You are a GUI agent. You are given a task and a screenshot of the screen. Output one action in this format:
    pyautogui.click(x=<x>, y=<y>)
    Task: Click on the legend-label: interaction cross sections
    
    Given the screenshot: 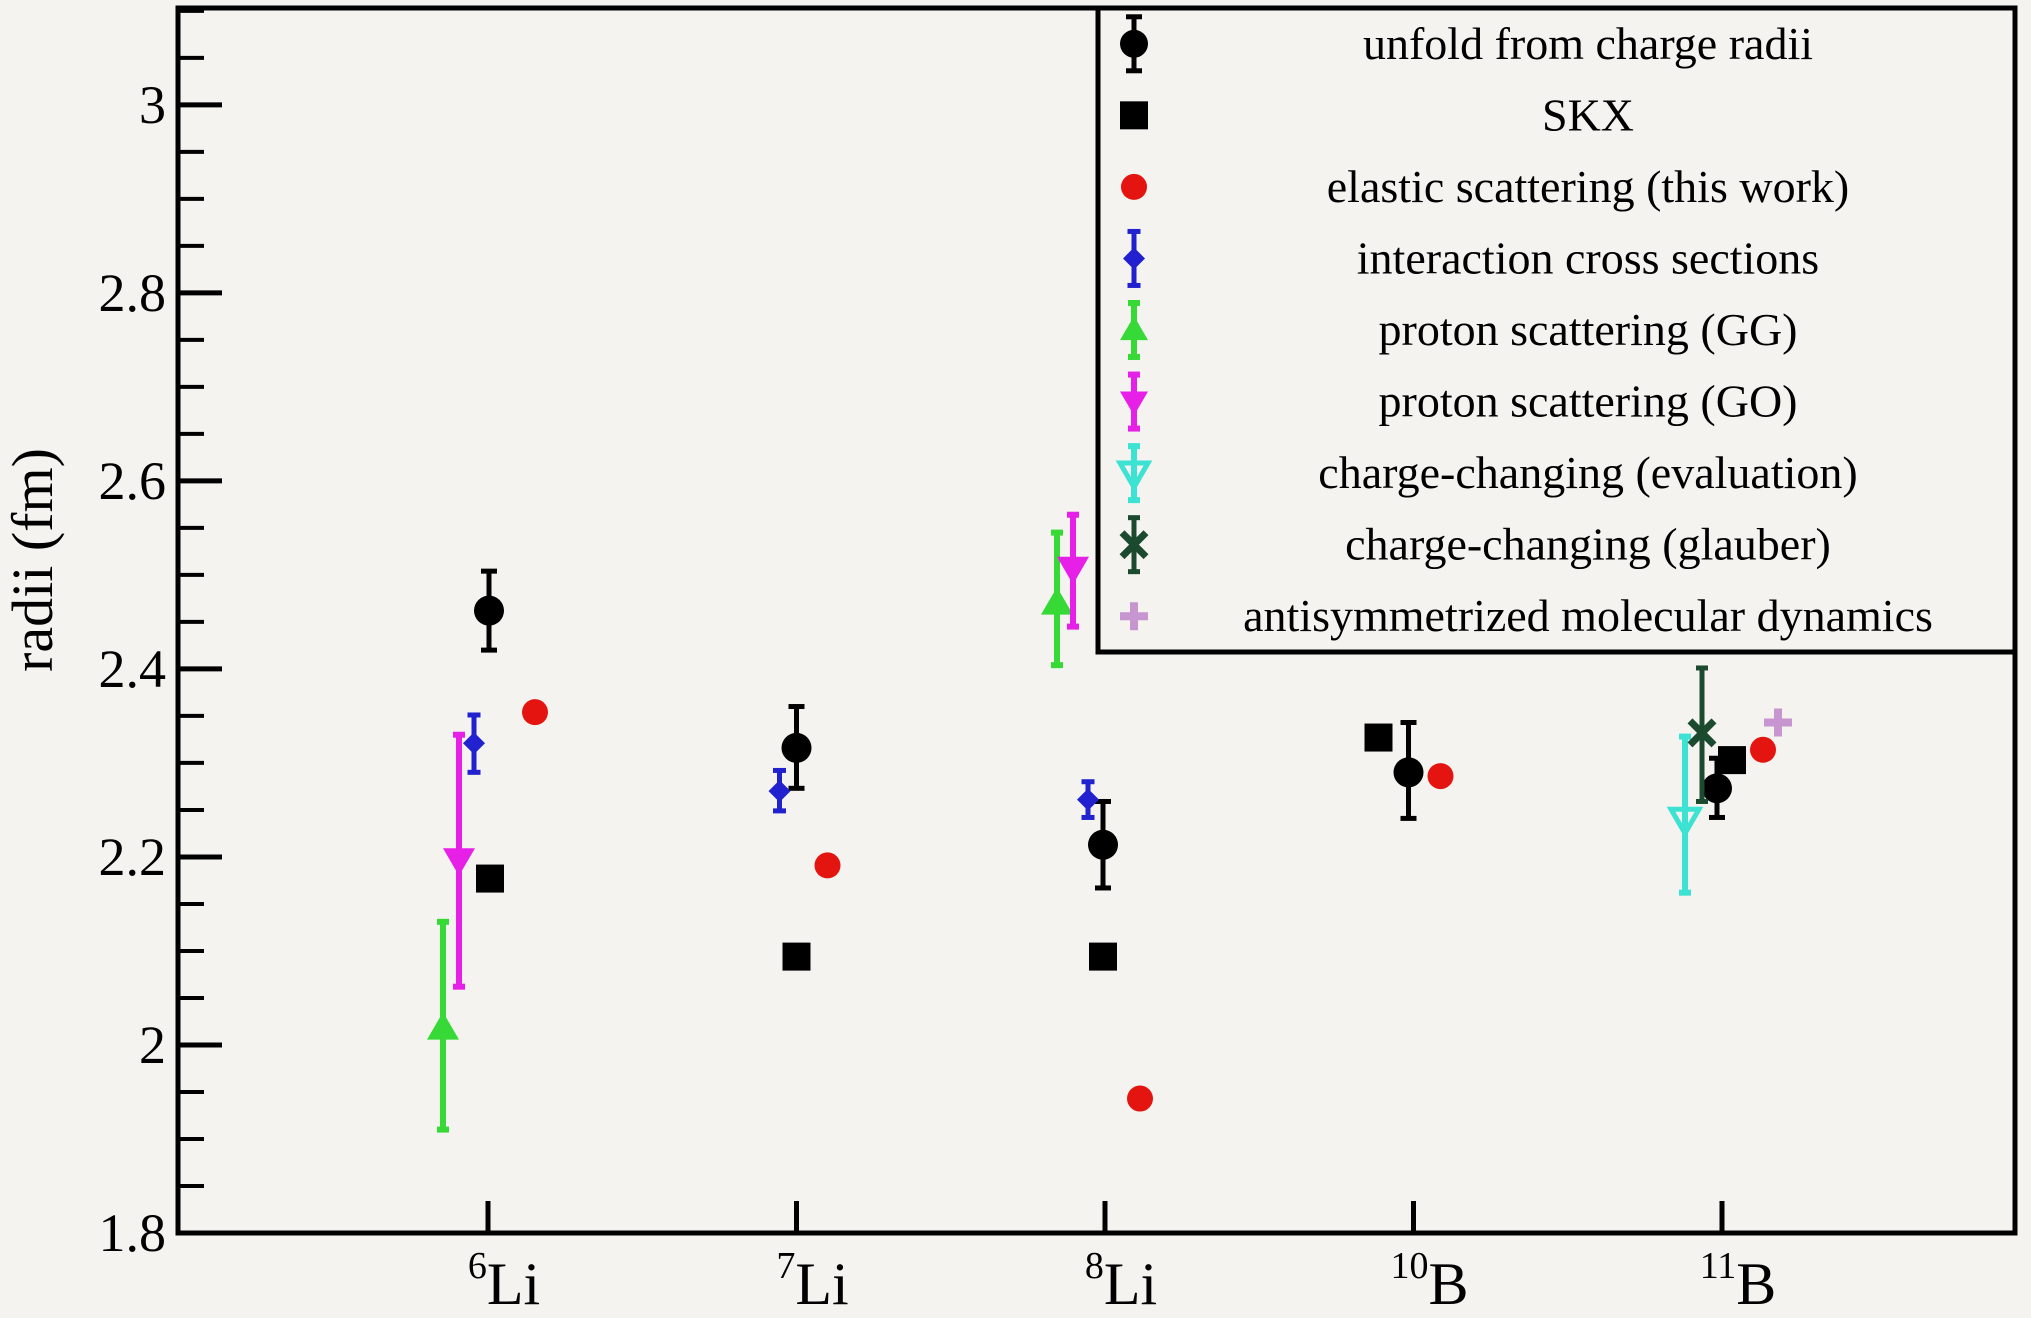 What is the action you would take?
    pyautogui.click(x=1588, y=257)
    